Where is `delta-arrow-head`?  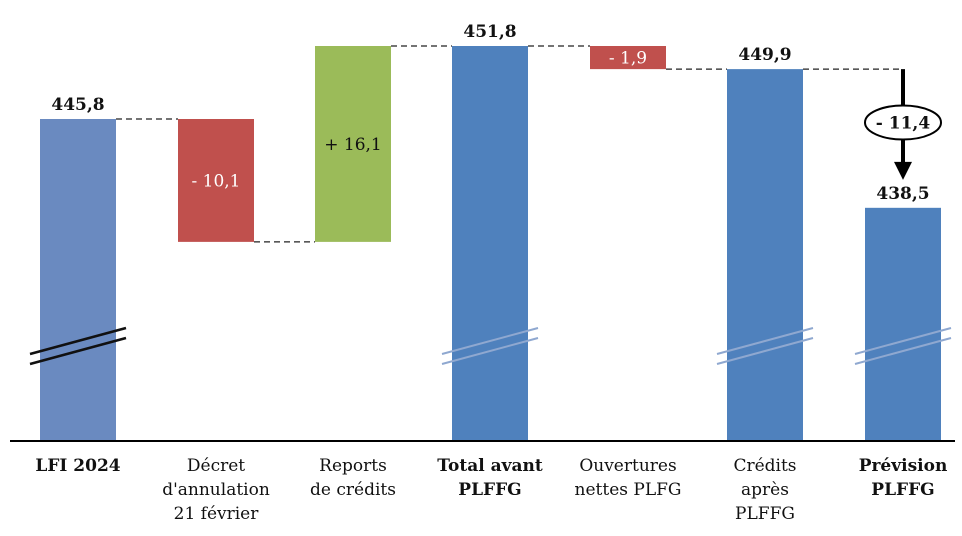 delta-arrow-head is located at coordinates (903, 170).